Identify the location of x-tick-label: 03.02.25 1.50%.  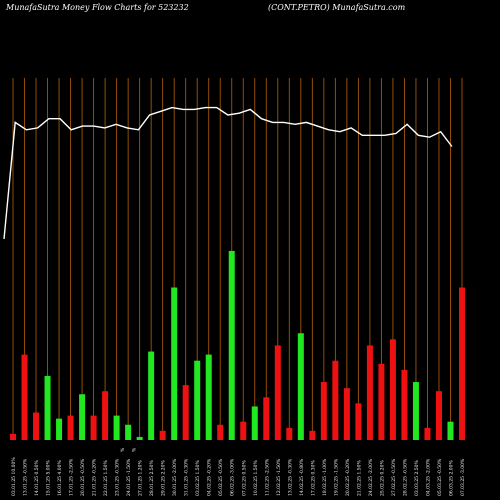
(198, 478).